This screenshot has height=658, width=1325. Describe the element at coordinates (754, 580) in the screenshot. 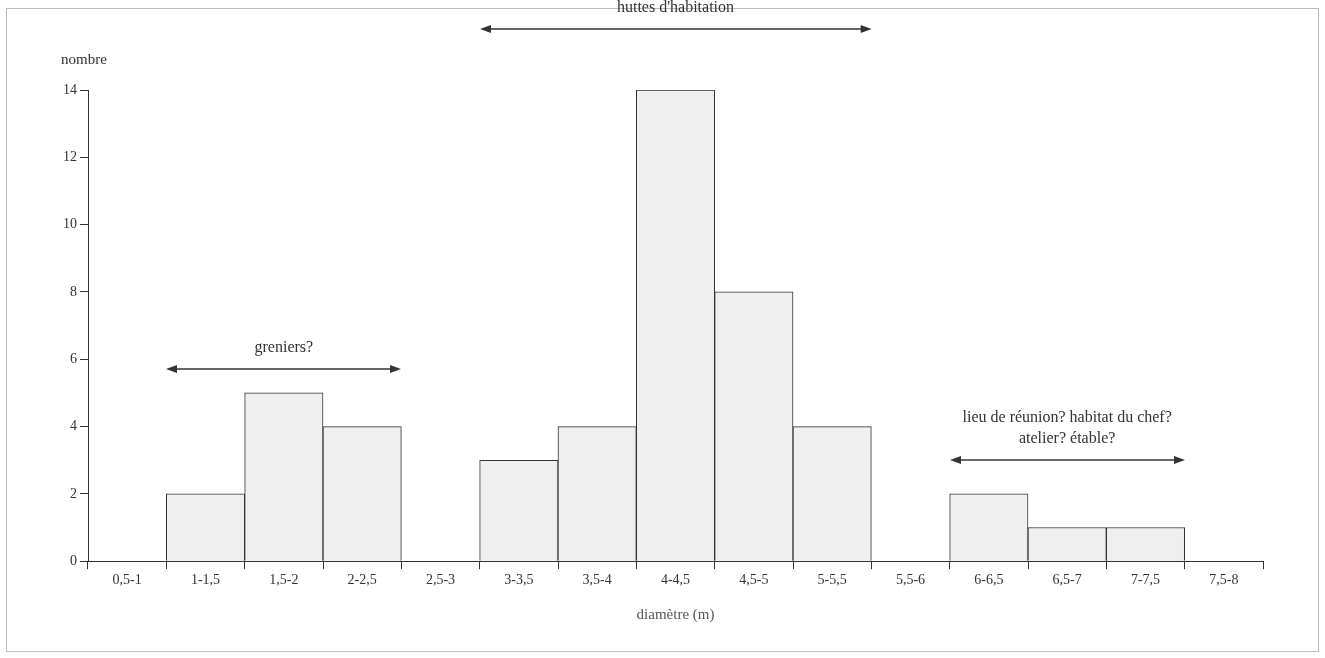

I see `x-tick-label: 4,5-5` at that location.